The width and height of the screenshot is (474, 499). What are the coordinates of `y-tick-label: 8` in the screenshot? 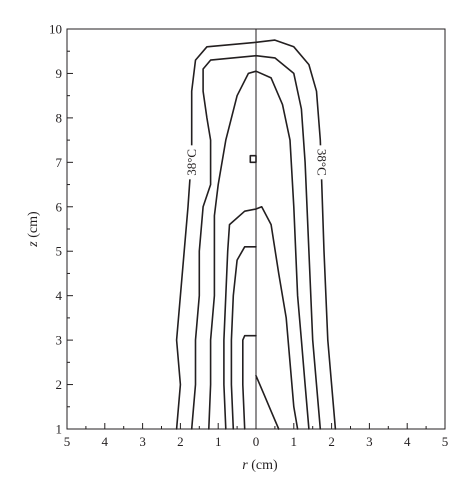 It's located at (59, 117).